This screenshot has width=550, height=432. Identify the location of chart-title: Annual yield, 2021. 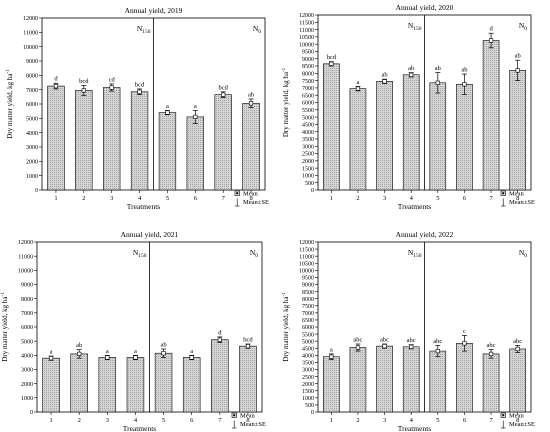
(150, 234).